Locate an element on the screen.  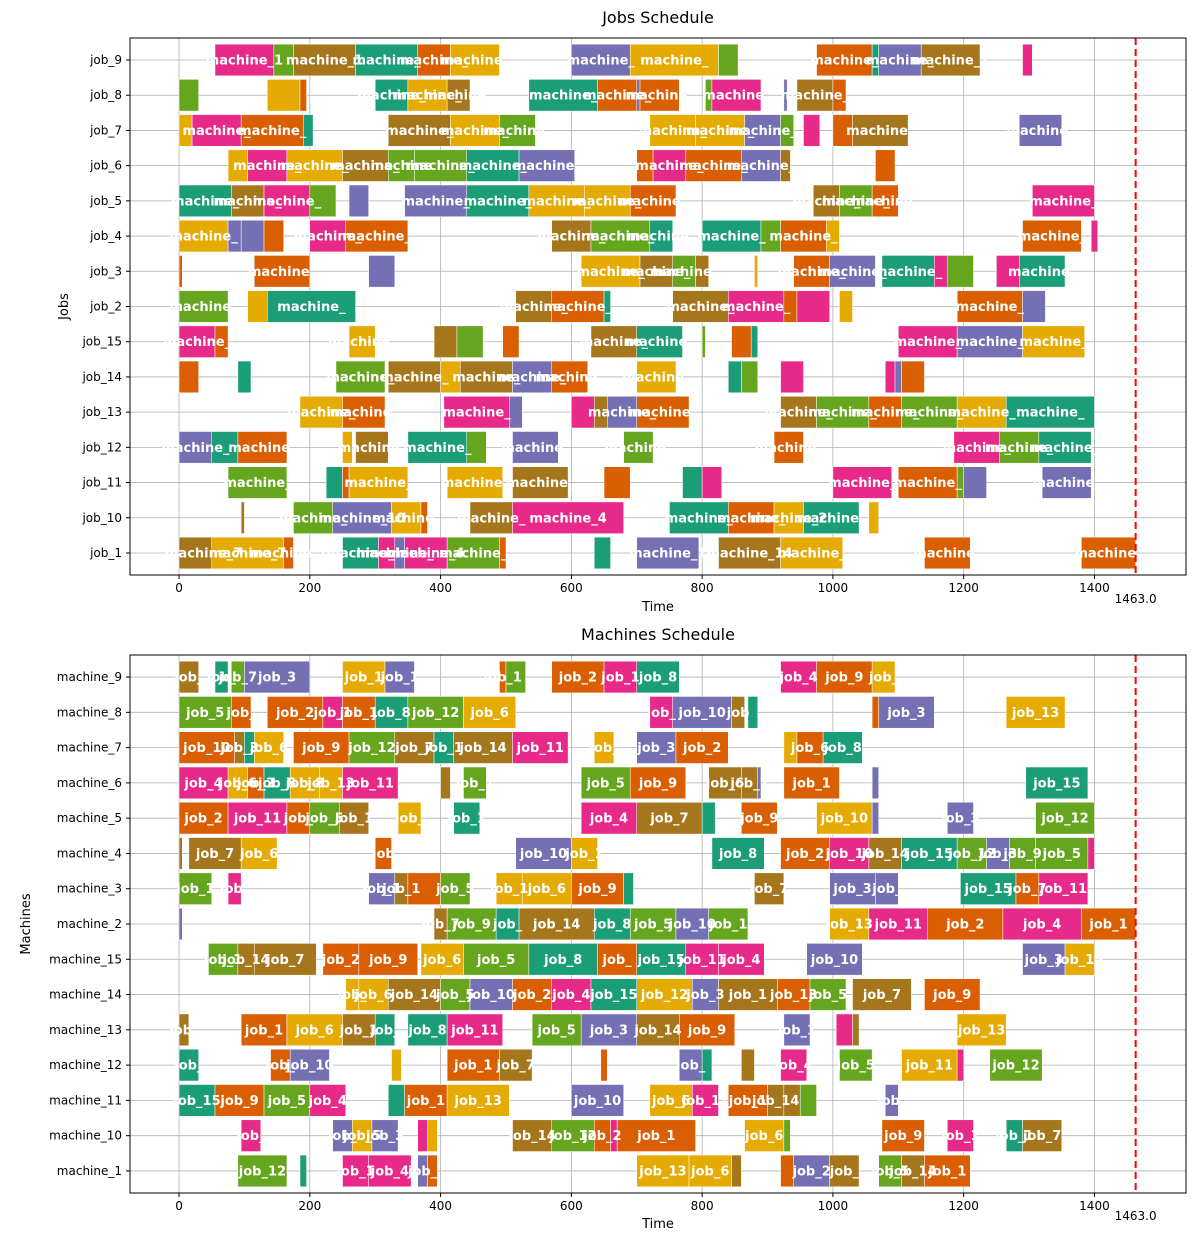
y-tick-label: job_5 is located at coordinates (105, 201).